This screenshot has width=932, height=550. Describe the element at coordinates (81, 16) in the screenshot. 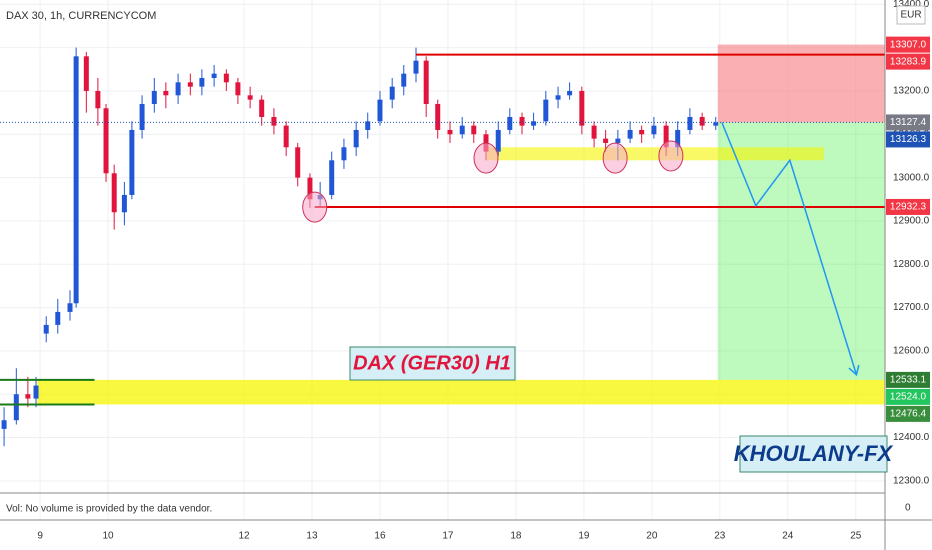

I see `chart-title: DAX 30, 1h, CURRENCYCOM` at that location.